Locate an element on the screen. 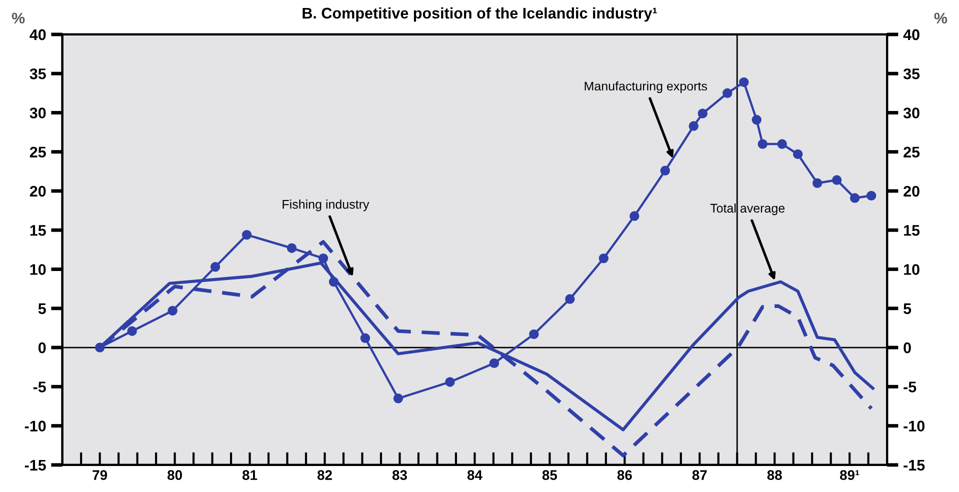 The width and height of the screenshot is (959, 492). y2-tick-label: 30 is located at coordinates (911, 113).